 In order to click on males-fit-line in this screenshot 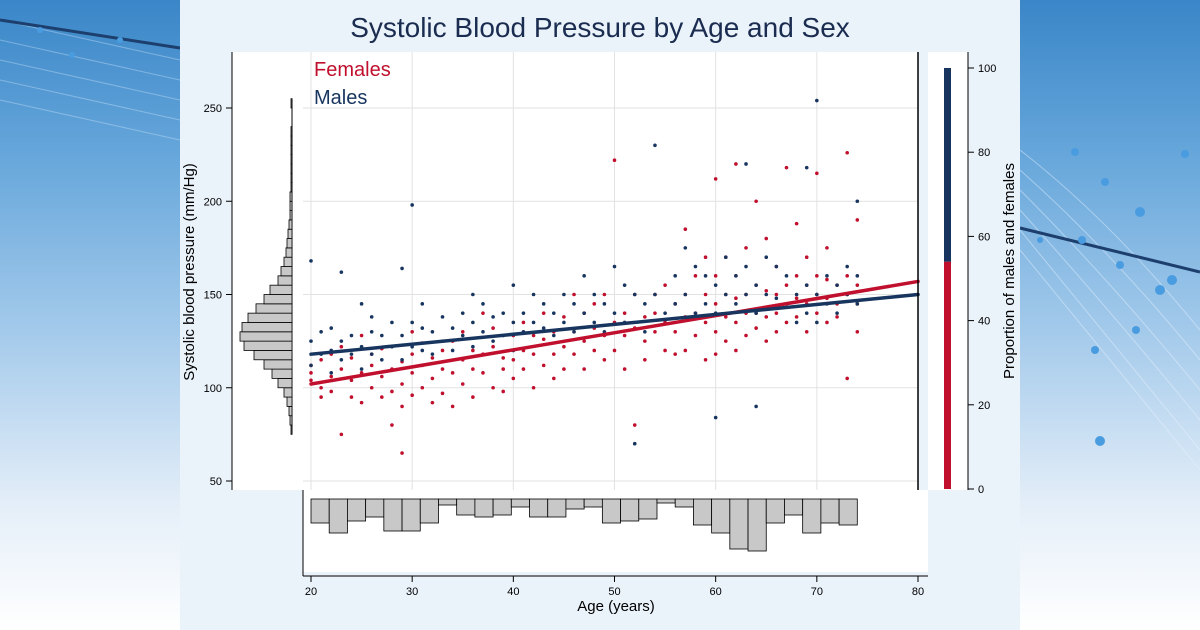, I will do `click(614, 324)`.